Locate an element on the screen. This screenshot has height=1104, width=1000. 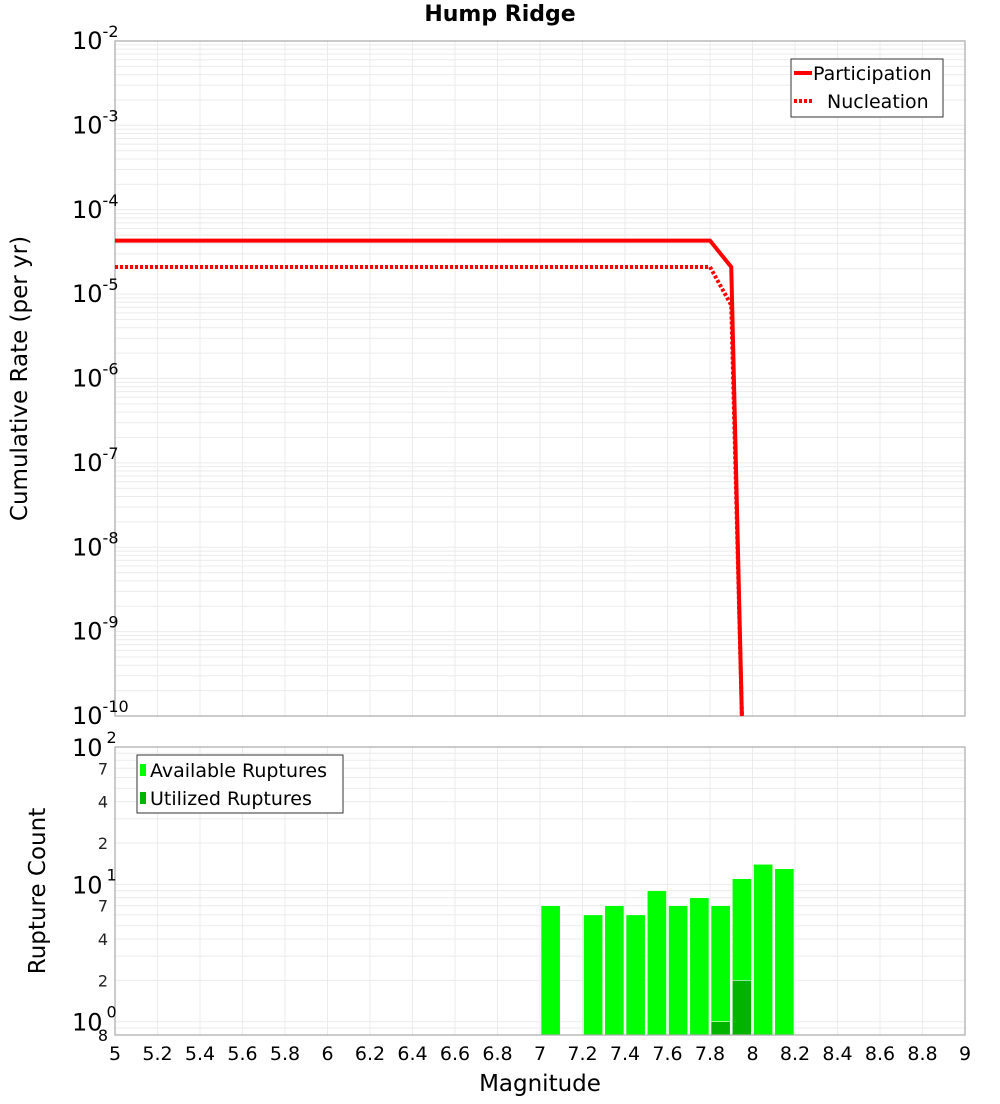
top-legend: Participation Nucleation is located at coordinates (867, 88).